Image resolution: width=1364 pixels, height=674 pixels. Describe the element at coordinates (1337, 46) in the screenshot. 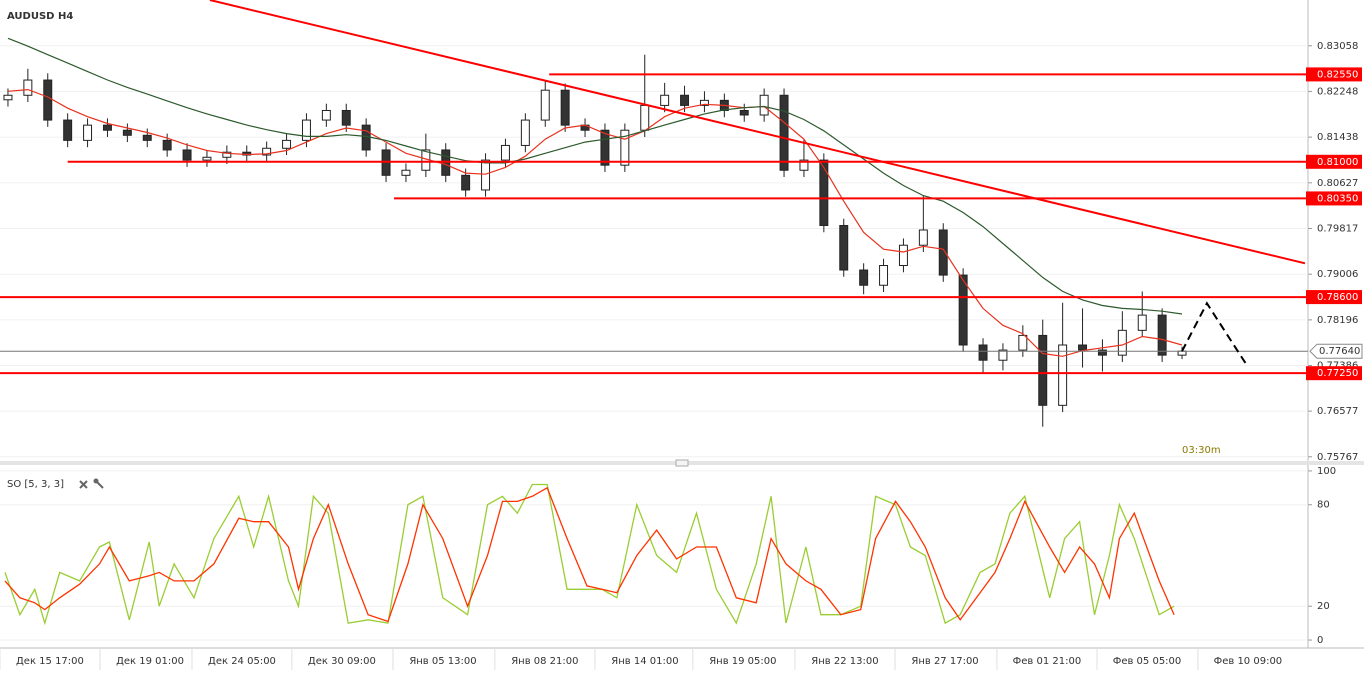

I see `y-tick-label: 0.83058` at that location.